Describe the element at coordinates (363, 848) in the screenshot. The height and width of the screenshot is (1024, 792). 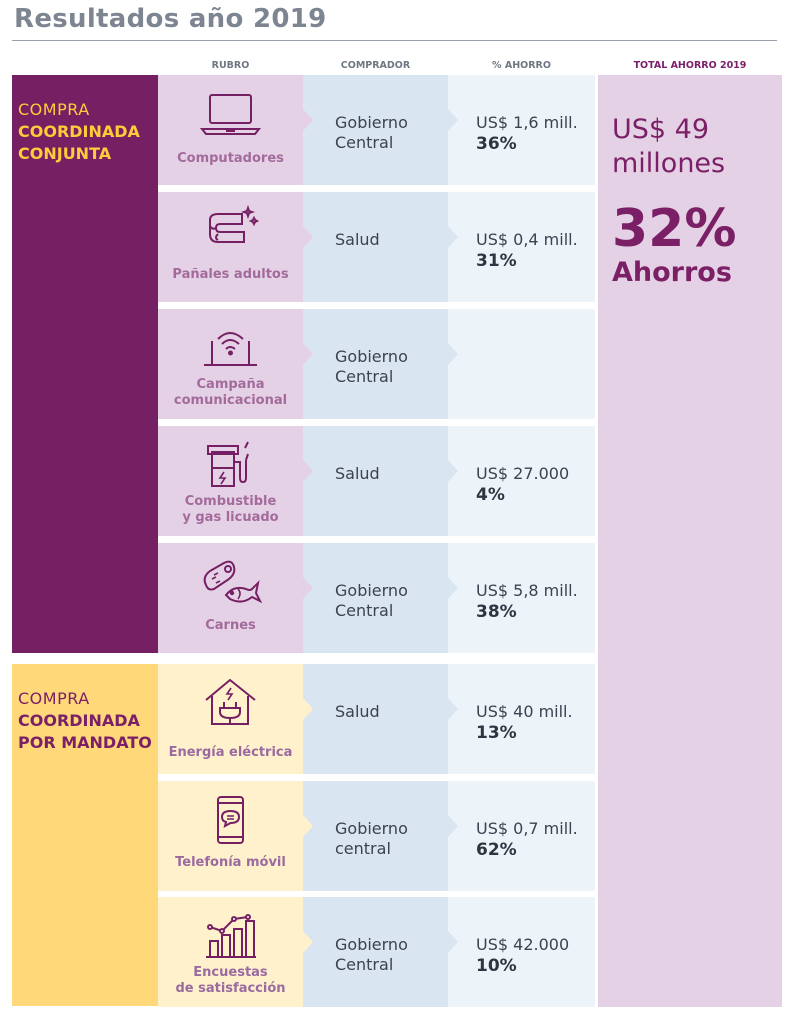
I see `comprador-line: central` at that location.